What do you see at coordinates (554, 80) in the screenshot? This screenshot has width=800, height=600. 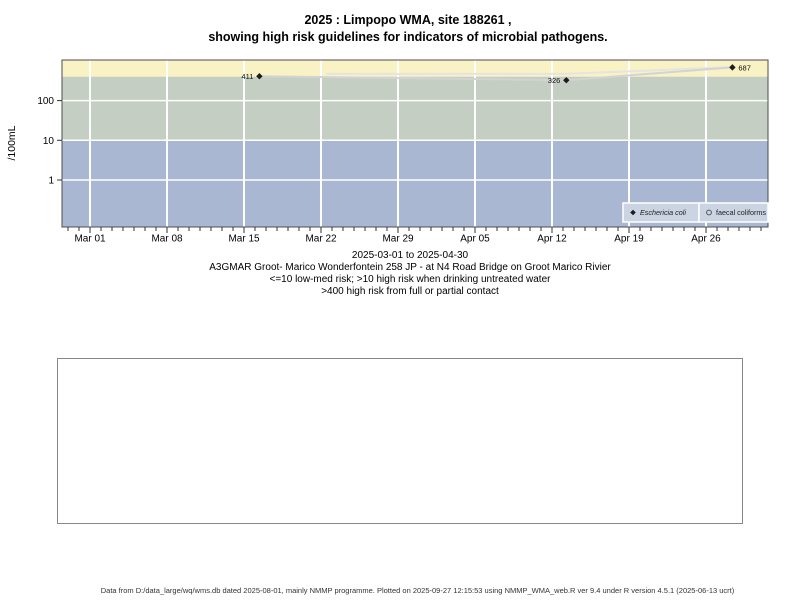 I see `data-point-label: 326` at bounding box center [554, 80].